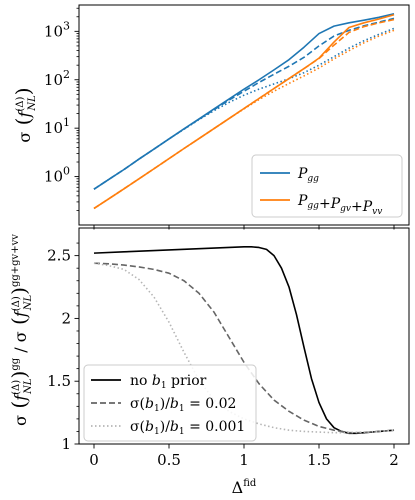 The height and width of the screenshot is (500, 415). Describe the element at coordinates (308, 175) in the screenshot. I see `legend-label-gg: Pgg` at that location.